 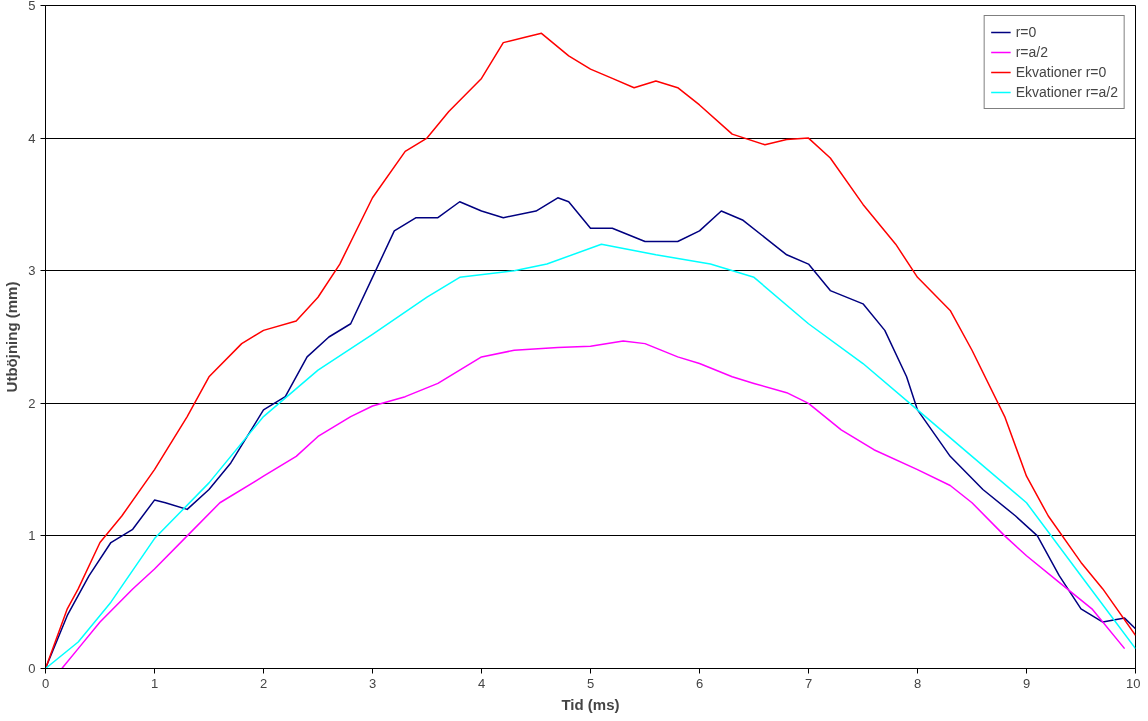 What do you see at coordinates (32, 271) in the screenshot?
I see `y-tick-label: 3` at bounding box center [32, 271].